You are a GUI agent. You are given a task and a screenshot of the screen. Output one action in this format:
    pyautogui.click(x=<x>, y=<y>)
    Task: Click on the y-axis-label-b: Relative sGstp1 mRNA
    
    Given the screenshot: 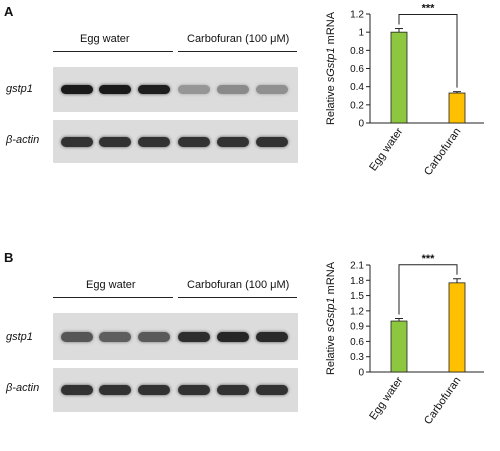 What is the action you would take?
    pyautogui.click(x=331, y=318)
    